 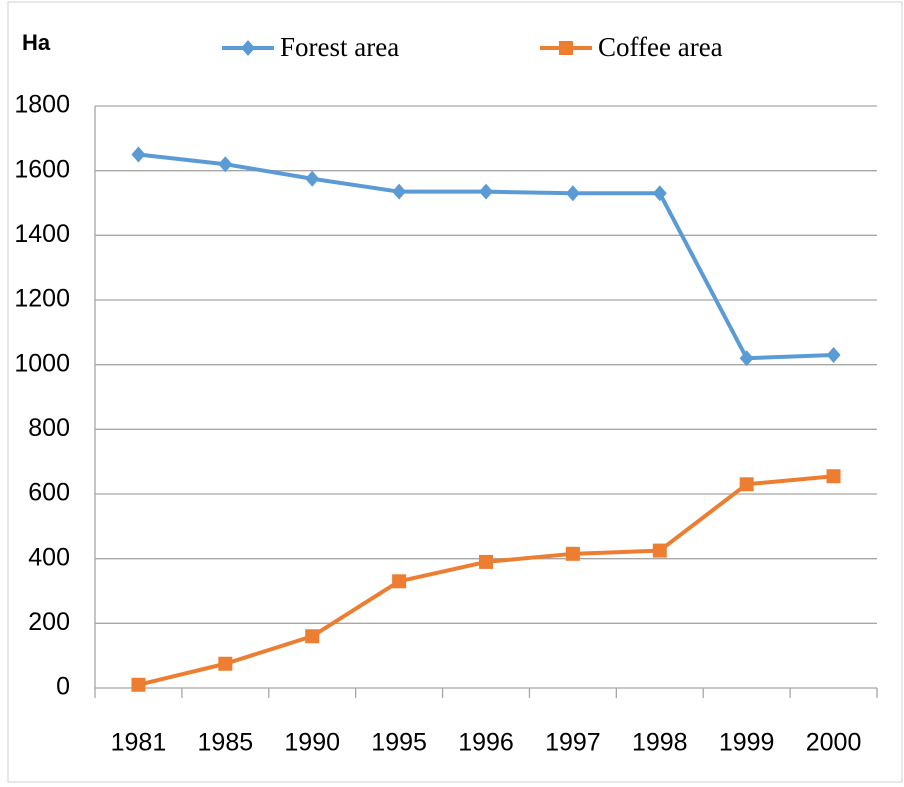 I want to click on x-tick-label: 1990, so click(x=312, y=743).